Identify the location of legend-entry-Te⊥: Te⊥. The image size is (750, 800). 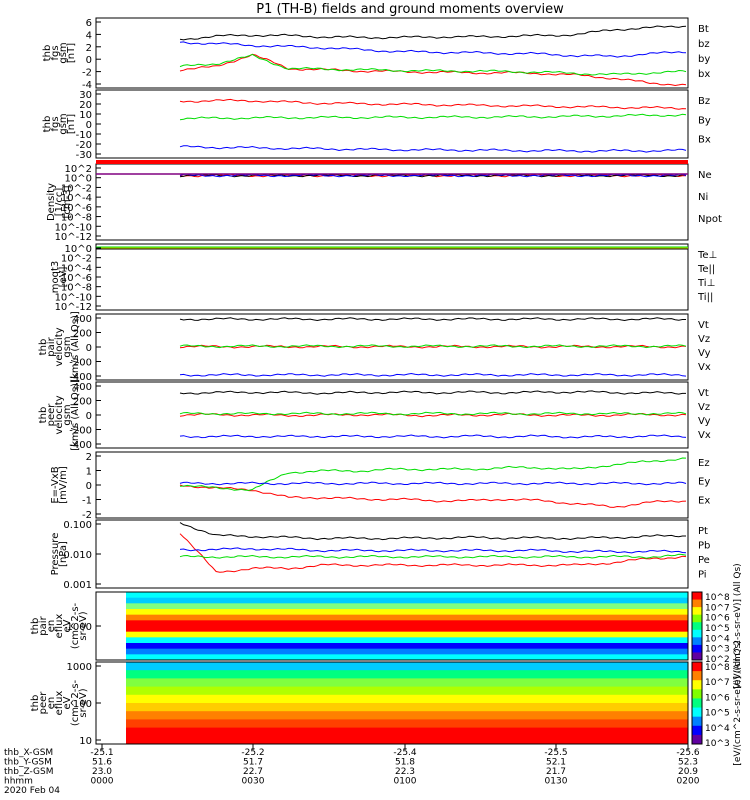
(707, 255).